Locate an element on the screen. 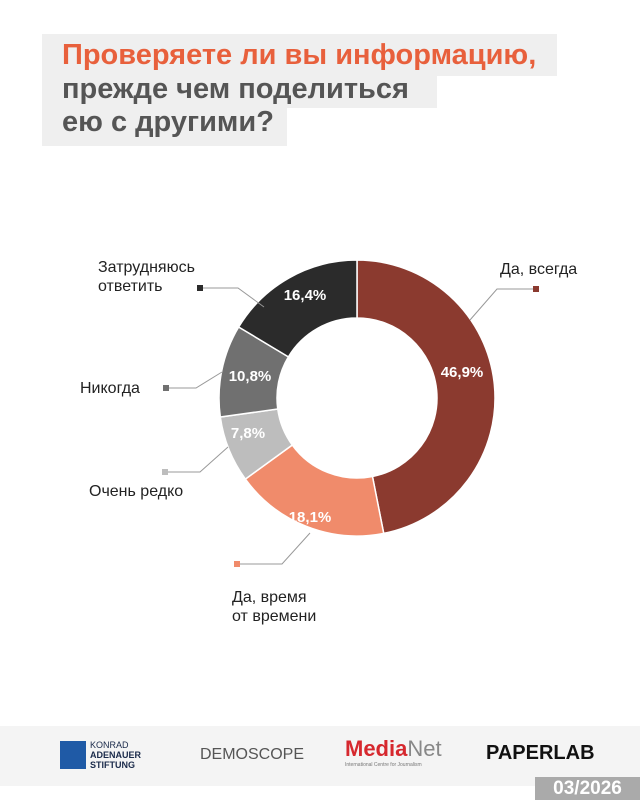 This screenshot has height=800, width=640. kas-logo-mark is located at coordinates (73, 755).